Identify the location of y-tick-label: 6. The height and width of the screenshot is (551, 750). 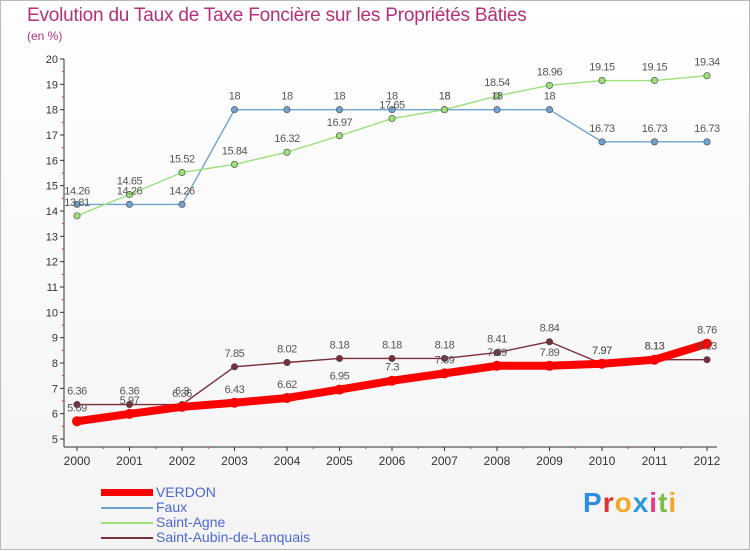
(55, 415).